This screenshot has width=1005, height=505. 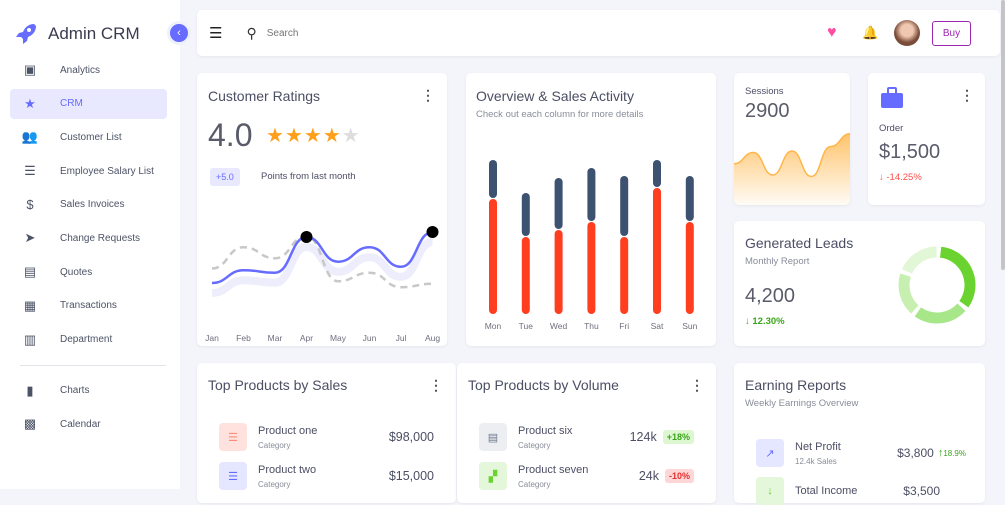 I want to click on star-empty-icon: ★, so click(x=351, y=136).